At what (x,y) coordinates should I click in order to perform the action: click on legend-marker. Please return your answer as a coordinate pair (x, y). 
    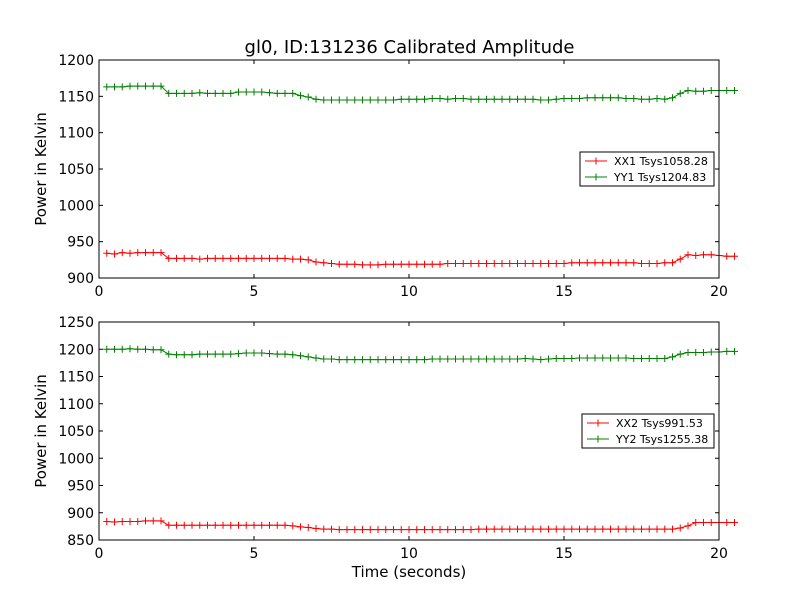
    Looking at the image, I should click on (596, 177).